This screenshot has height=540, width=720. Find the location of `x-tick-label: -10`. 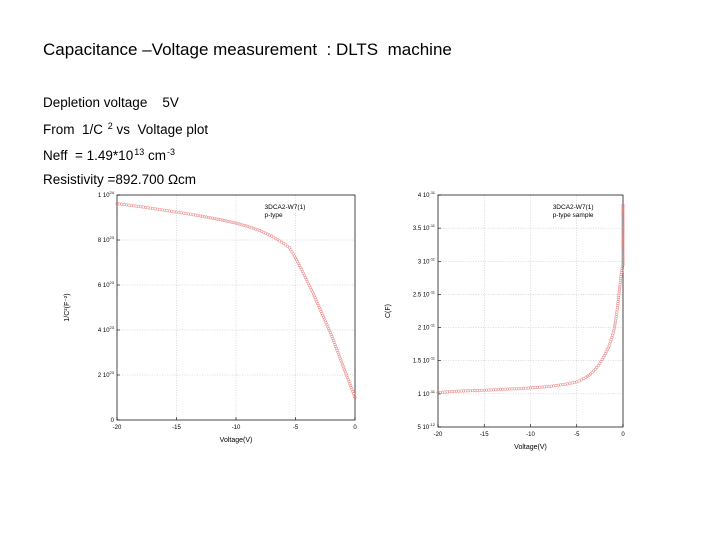

x-tick-label: -10 is located at coordinates (236, 428).